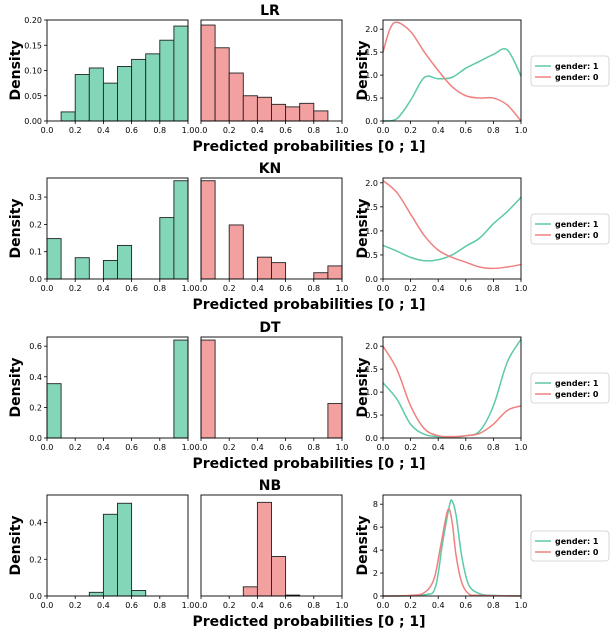 The image size is (614, 631). Describe the element at coordinates (371, 346) in the screenshot. I see `y-tick-label: 2.0` at that location.